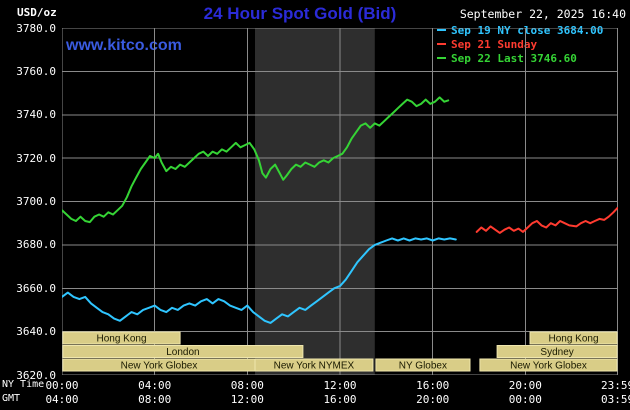 Image resolution: width=630 pixels, height=410 pixels. What do you see at coordinates (36, 288) in the screenshot?
I see `y-tick-label: 3660.0` at bounding box center [36, 288].